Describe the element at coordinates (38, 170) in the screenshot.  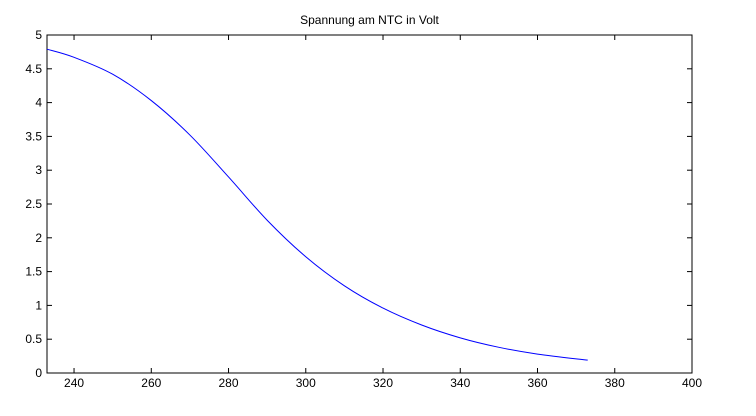
I see `y-tick-label: 3` at that location.